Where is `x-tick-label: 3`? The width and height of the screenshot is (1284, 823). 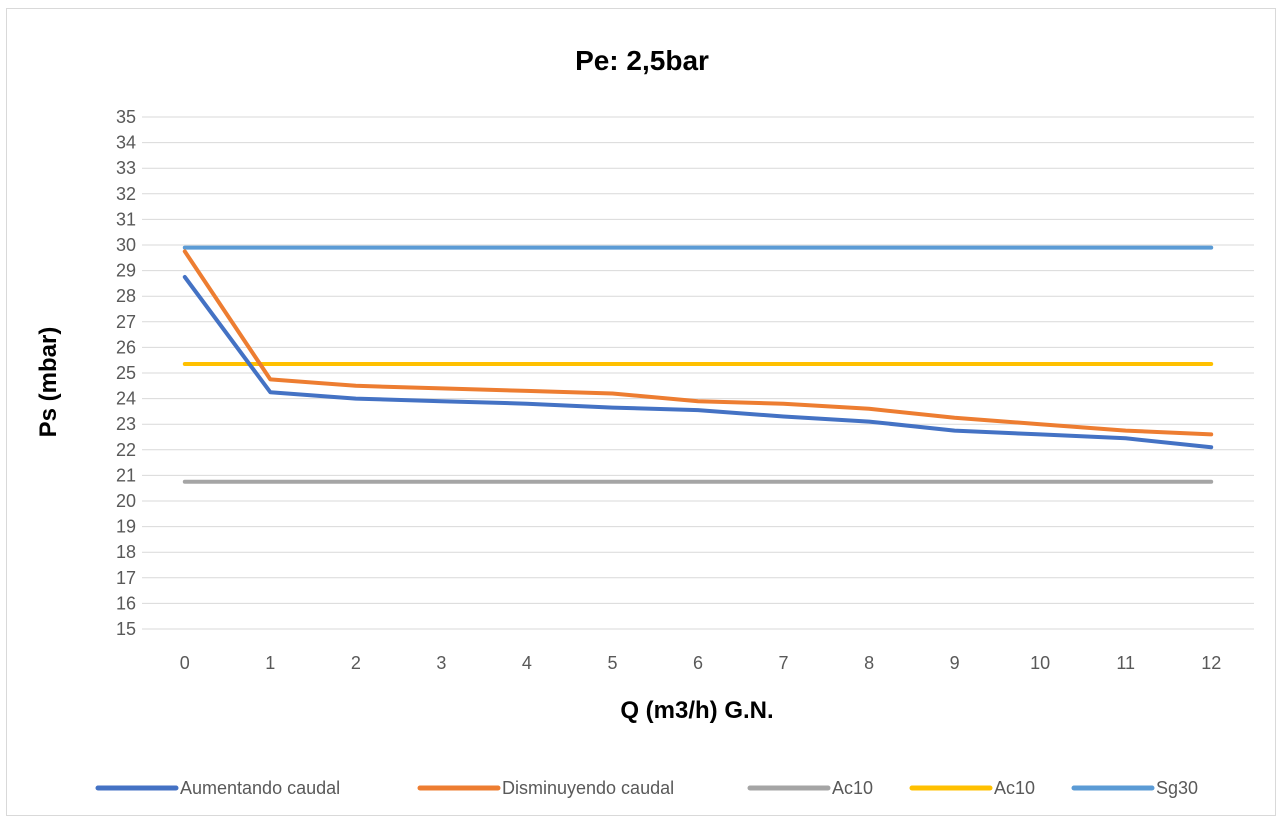
x-tick-label: 3 is located at coordinates (441, 663).